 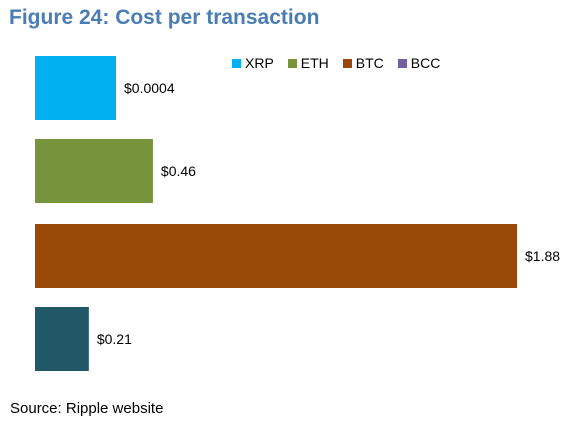 What do you see at coordinates (149, 88) in the screenshot?
I see `data-label-xrp: $0.0004` at bounding box center [149, 88].